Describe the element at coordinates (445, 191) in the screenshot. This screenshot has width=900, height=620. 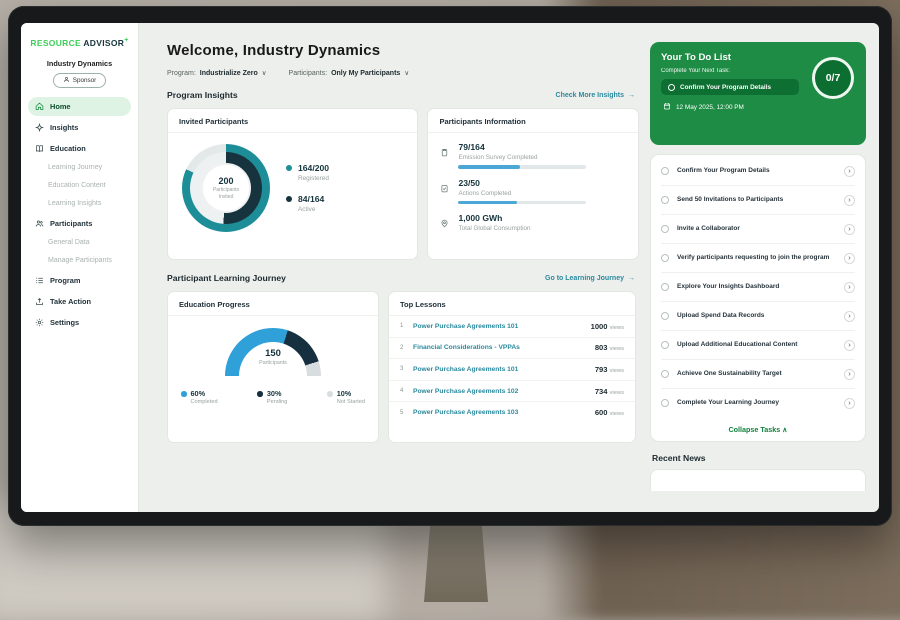
I see `actions-check-icon` at that location.